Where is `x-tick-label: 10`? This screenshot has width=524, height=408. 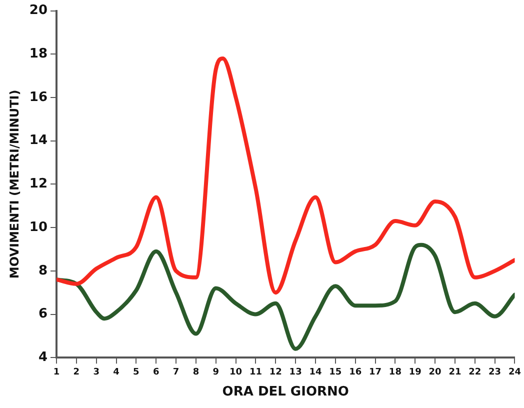 x-tick-label: 10 is located at coordinates (236, 372).